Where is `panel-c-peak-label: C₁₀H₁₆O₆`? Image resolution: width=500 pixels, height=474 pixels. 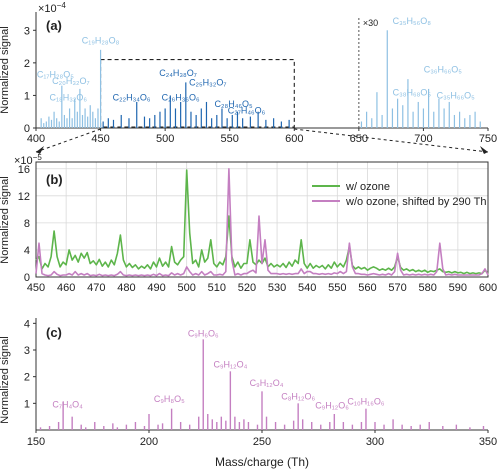
panel-c-peak-label: C₁₀H₁₆O₆ is located at coordinates (365, 402).